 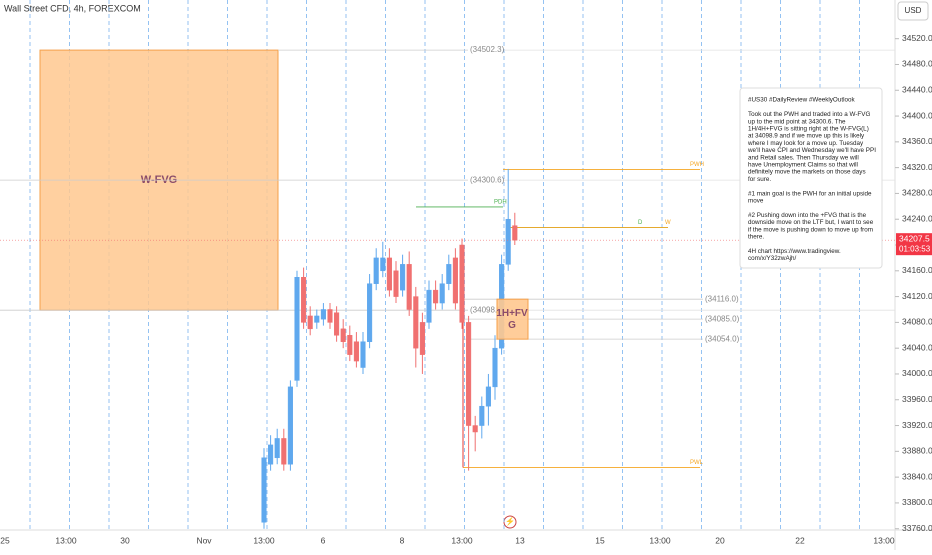 I want to click on y-tick-label: 34040.0, so click(x=917, y=347).